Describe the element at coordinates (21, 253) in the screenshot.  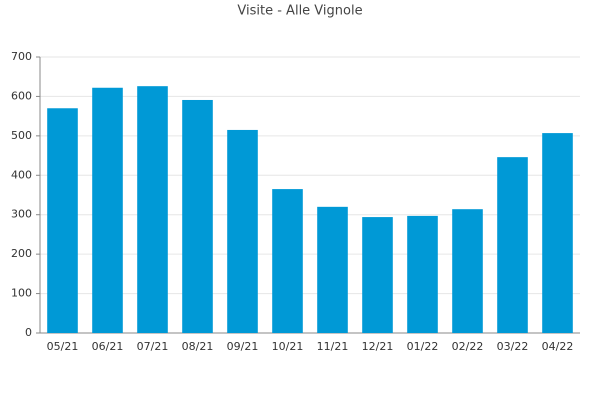
I see `y-tick-label: 200` at that location.